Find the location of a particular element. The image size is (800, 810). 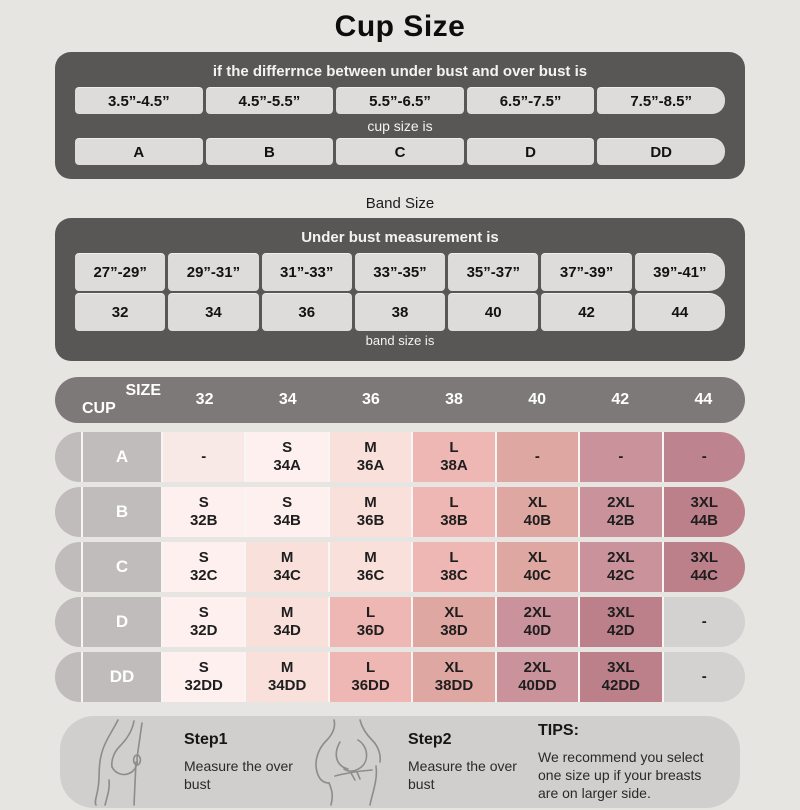

band-number-pill: 38 is located at coordinates (400, 312).